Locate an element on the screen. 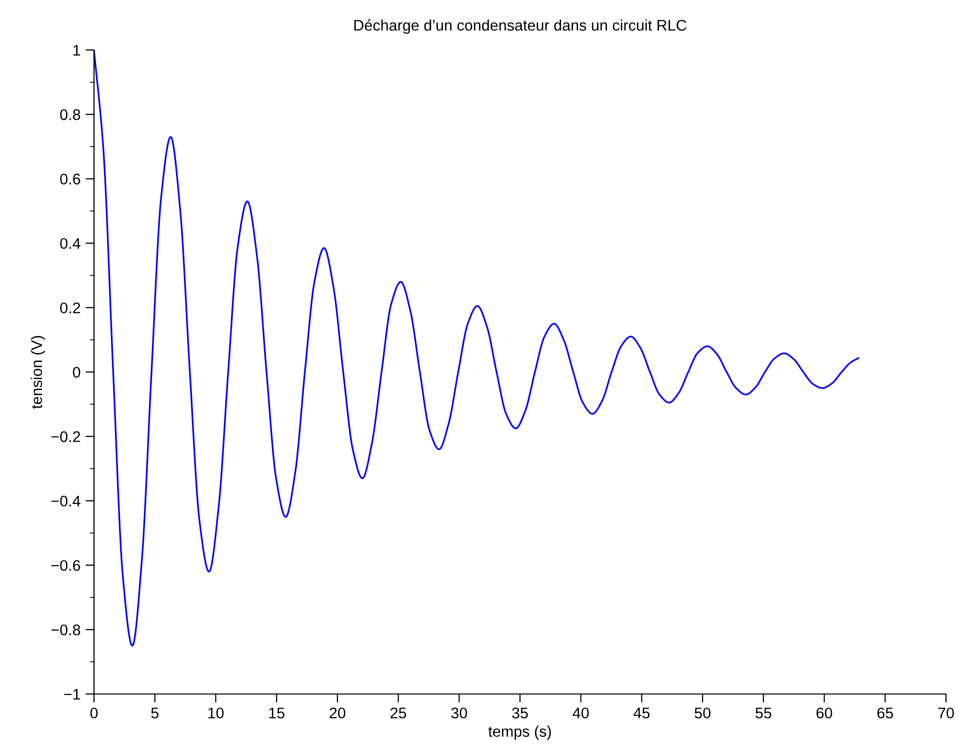 The image size is (958, 755). x-tick-label: 50 is located at coordinates (702, 713).